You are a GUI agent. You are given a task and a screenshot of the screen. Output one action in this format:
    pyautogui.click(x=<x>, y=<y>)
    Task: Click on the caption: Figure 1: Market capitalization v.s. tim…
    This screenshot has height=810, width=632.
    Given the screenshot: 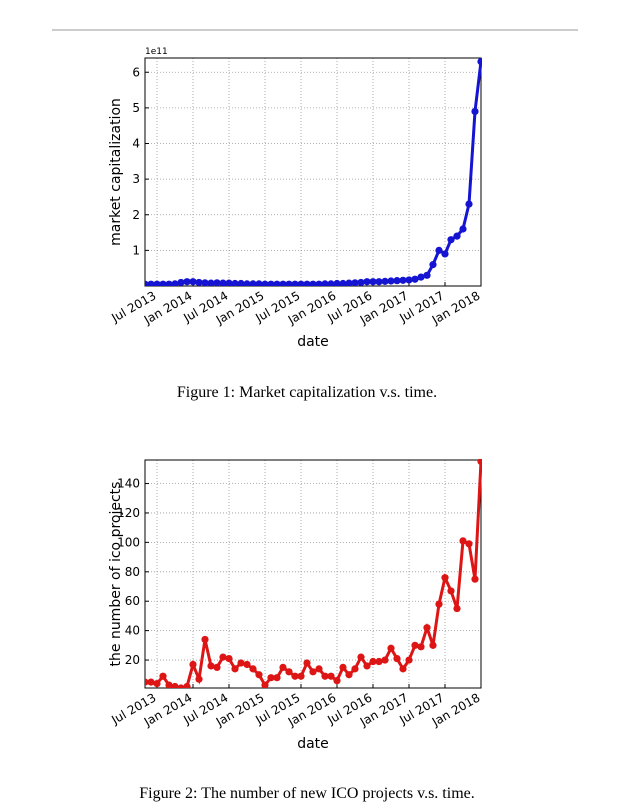 What is the action you would take?
    pyautogui.click(x=307, y=392)
    